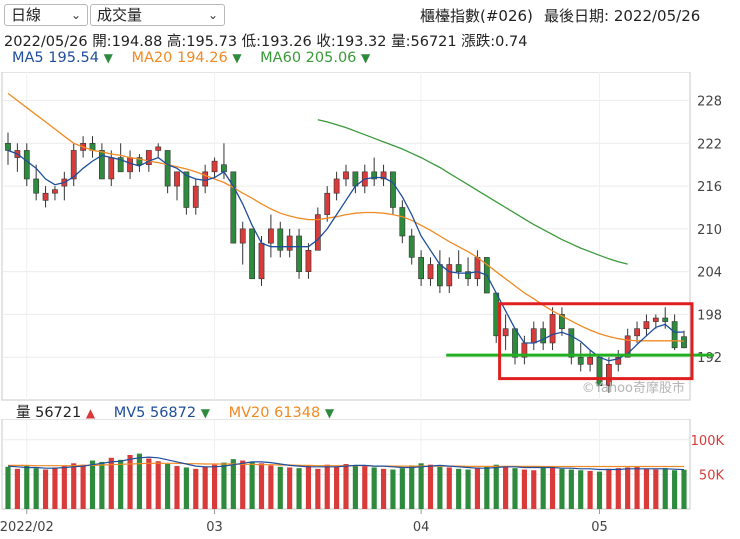 This screenshot has height=539, width=740. What do you see at coordinates (202, 58) in the screenshot?
I see `ma20-value: 194.26` at bounding box center [202, 58].